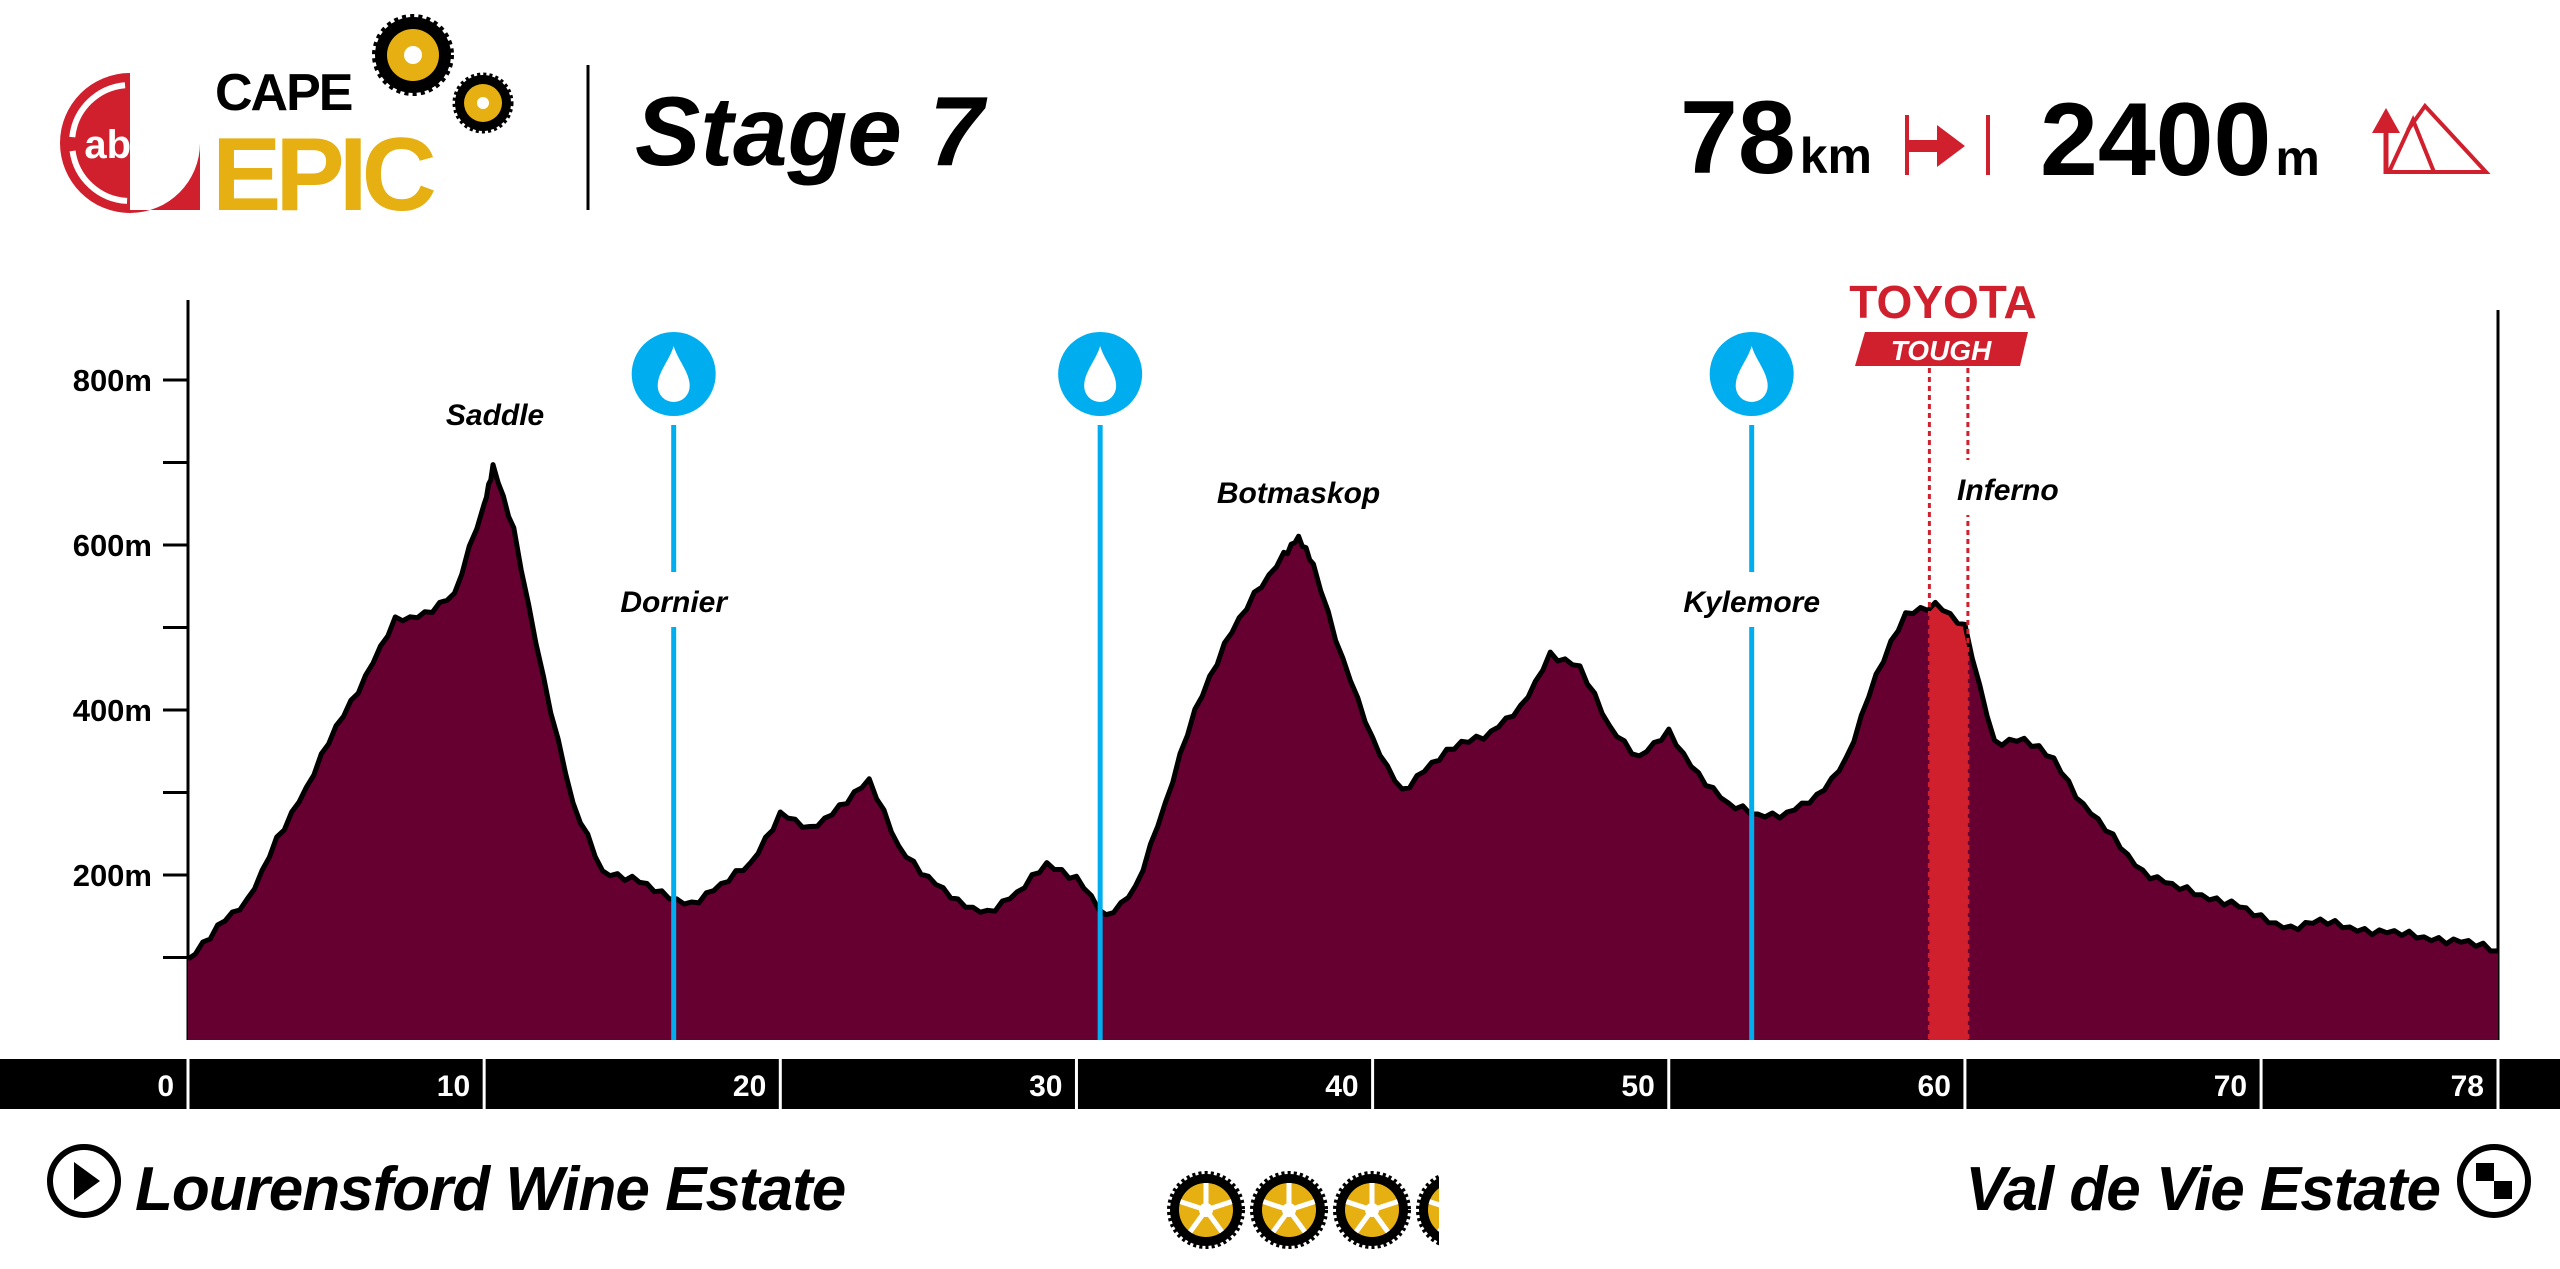 Image resolution: width=2560 pixels, height=1269 pixels. I want to click on y-tick-label: 800m, so click(112, 380).